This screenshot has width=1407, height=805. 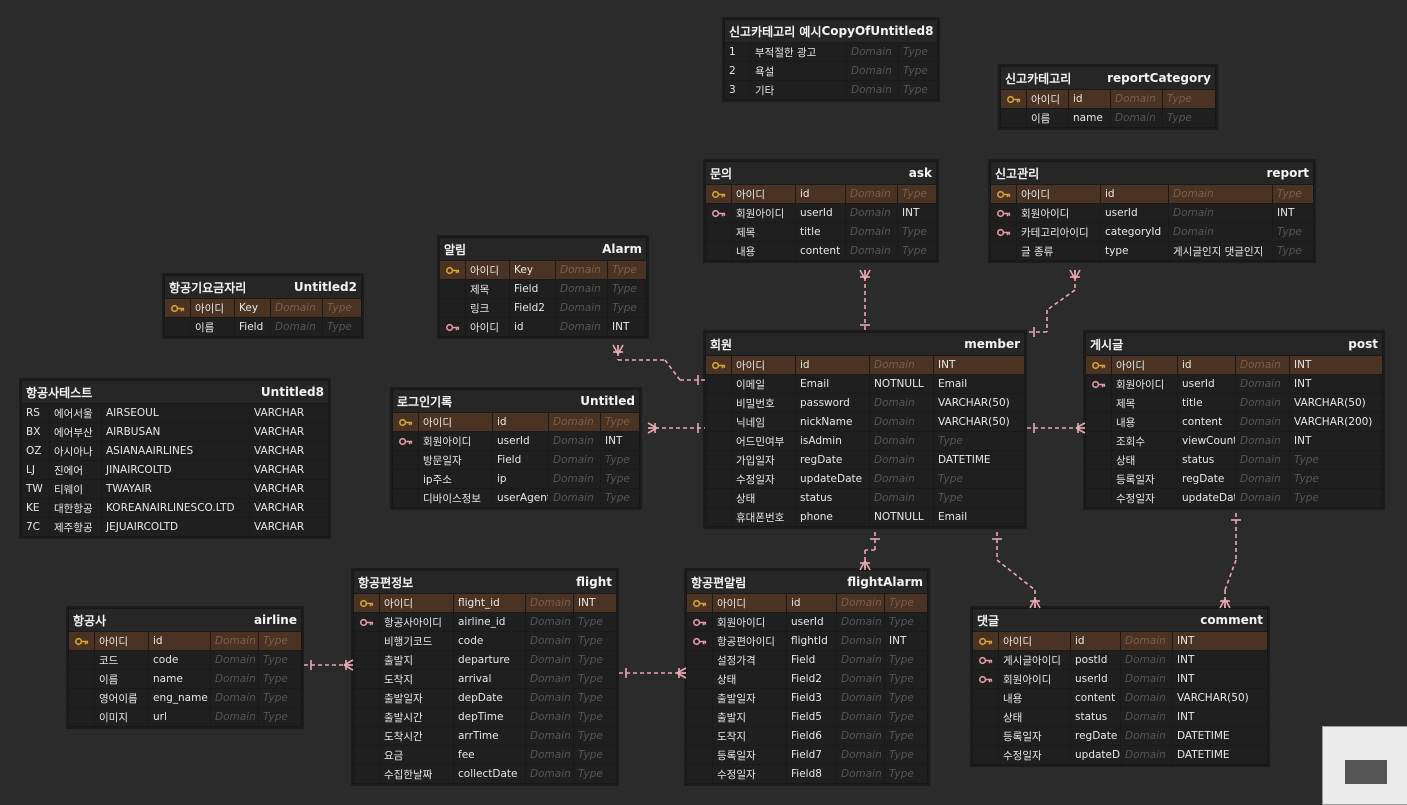 What do you see at coordinates (1366, 772) in the screenshot?
I see `minimap-viewport` at bounding box center [1366, 772].